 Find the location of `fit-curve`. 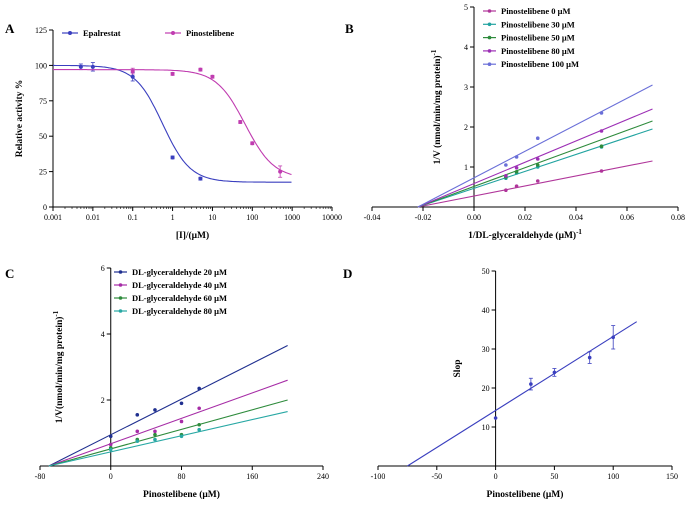

fit-curve is located at coordinates (172, 122).